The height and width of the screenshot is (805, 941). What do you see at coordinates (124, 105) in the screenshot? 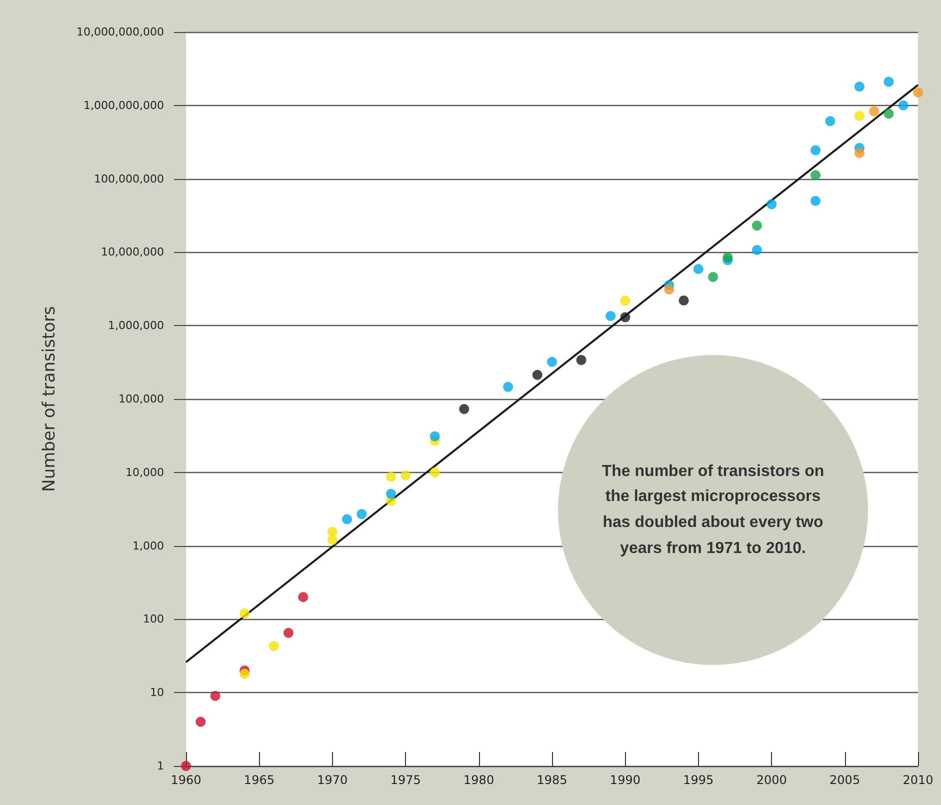
I see `y-tick-label: 1,000,000,000` at bounding box center [124, 105].